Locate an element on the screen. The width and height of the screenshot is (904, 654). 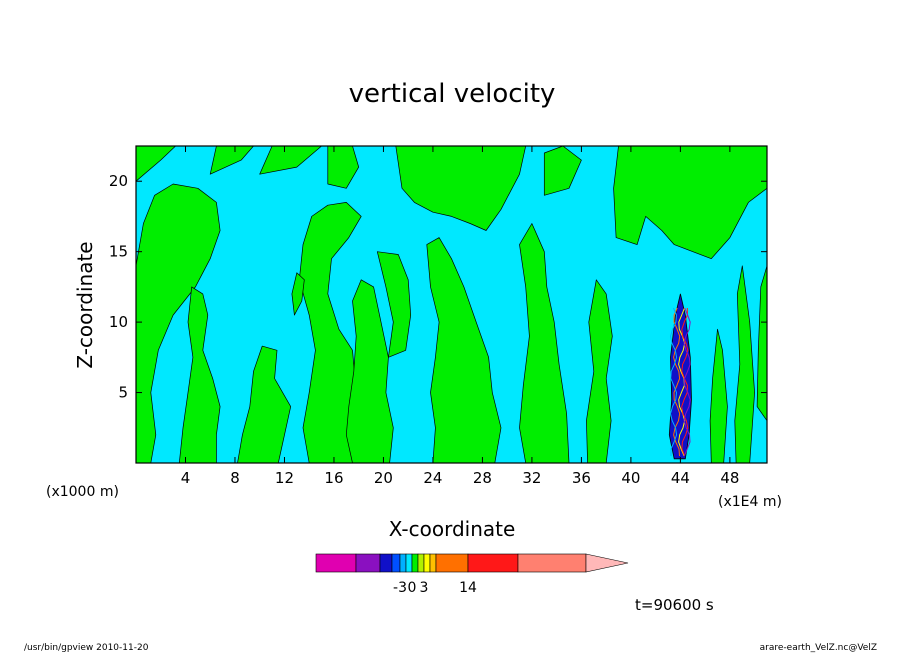
y-tick-label-3: 20 is located at coordinates (118, 181).